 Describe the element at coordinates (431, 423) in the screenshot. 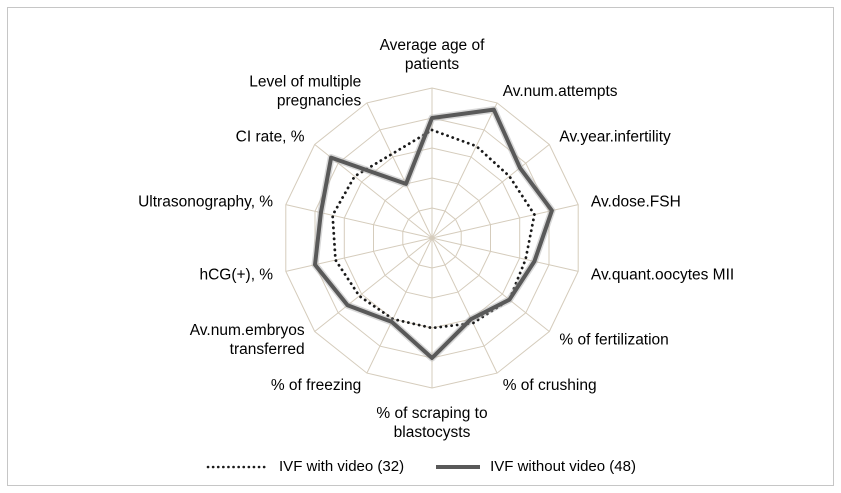

I see `axis-label-7: % of scraping to blastocysts` at that location.